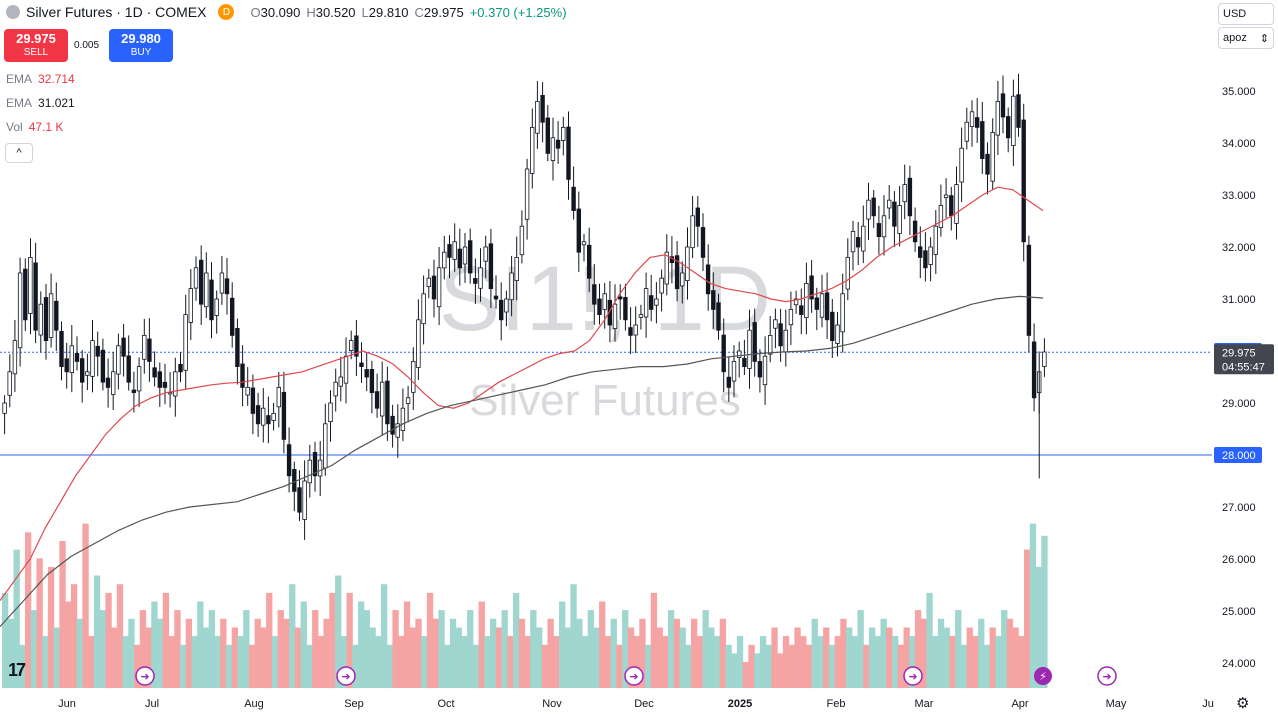  Describe the element at coordinates (443, 12) in the screenshot. I see `close-value: 29.975` at that location.